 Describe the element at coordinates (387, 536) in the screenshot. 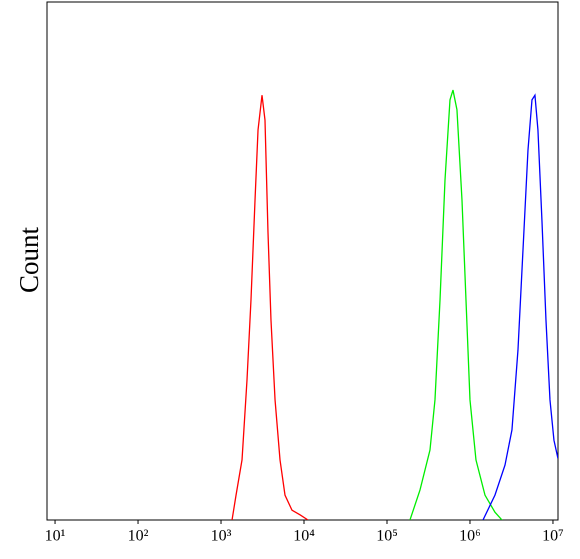

I see `x-tick-label: 10⁵` at that location.